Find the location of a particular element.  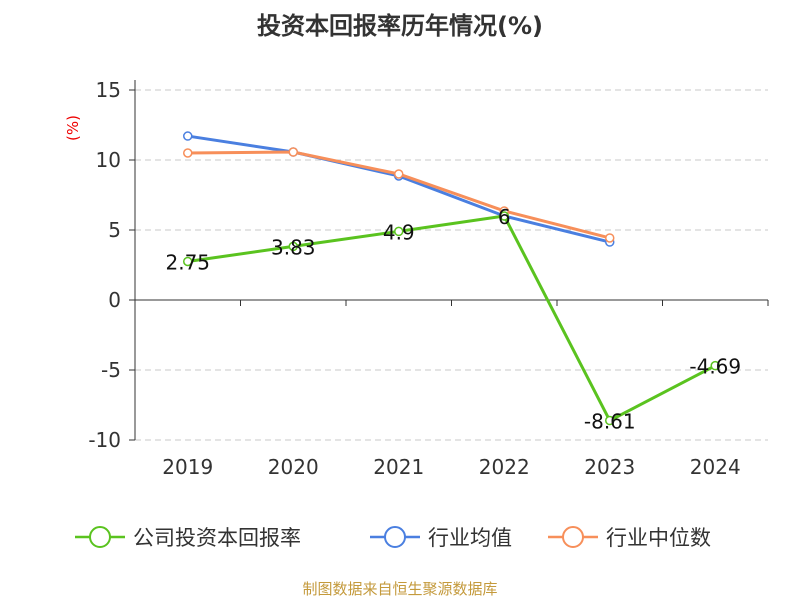

data-label: -4.69 is located at coordinates (715, 367).